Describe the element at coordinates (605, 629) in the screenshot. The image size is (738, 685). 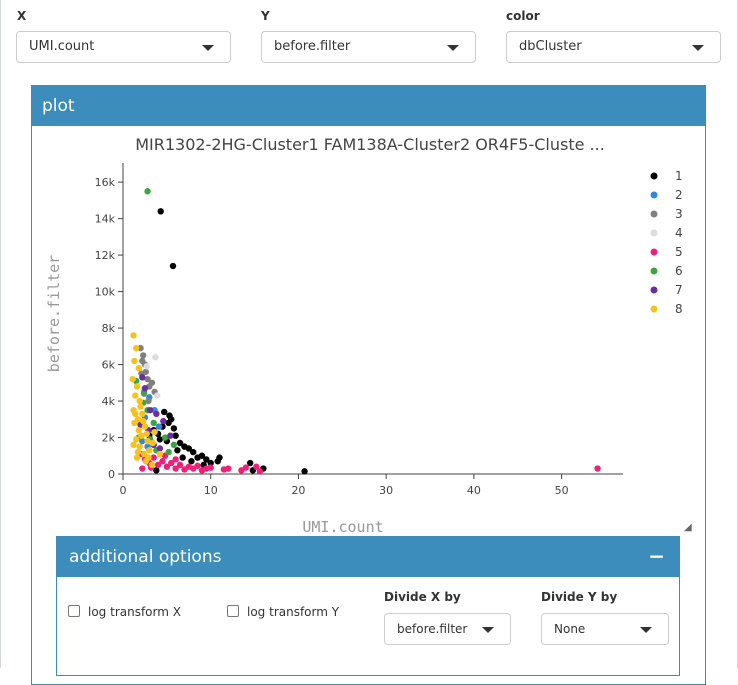
I see `divide-y-select: None` at that location.